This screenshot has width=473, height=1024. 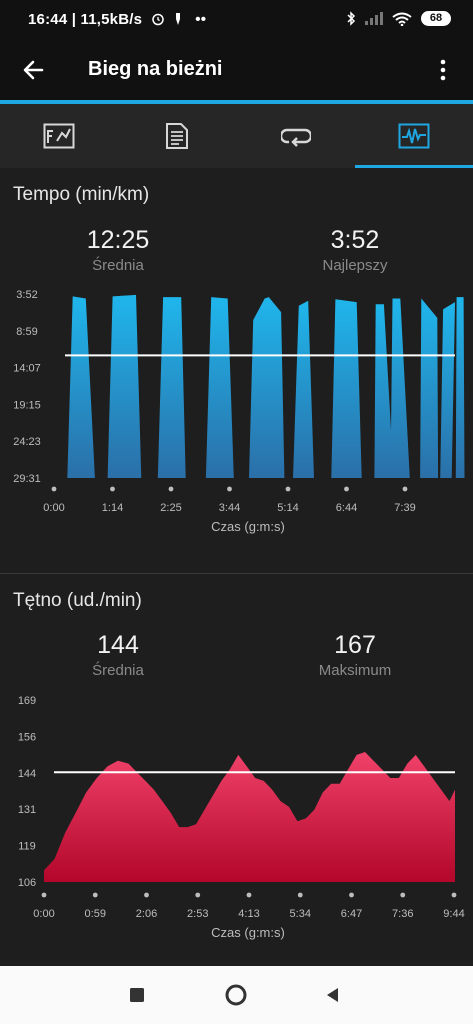 What do you see at coordinates (146, 914) in the screenshot?
I see `x-tick-label: 2:06` at bounding box center [146, 914].